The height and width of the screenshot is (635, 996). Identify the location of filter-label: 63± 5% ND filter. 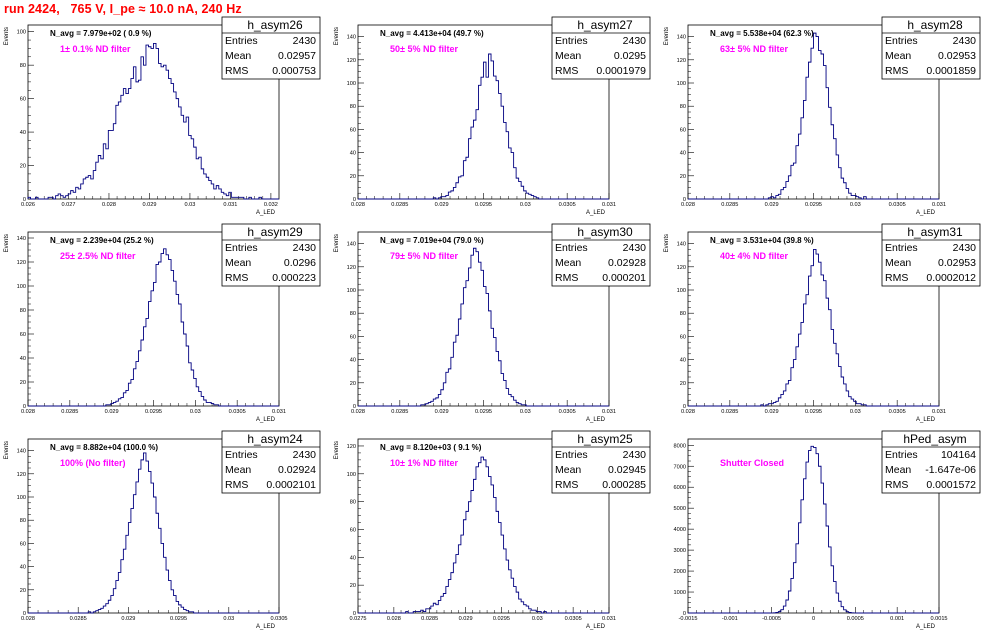
(754, 49).